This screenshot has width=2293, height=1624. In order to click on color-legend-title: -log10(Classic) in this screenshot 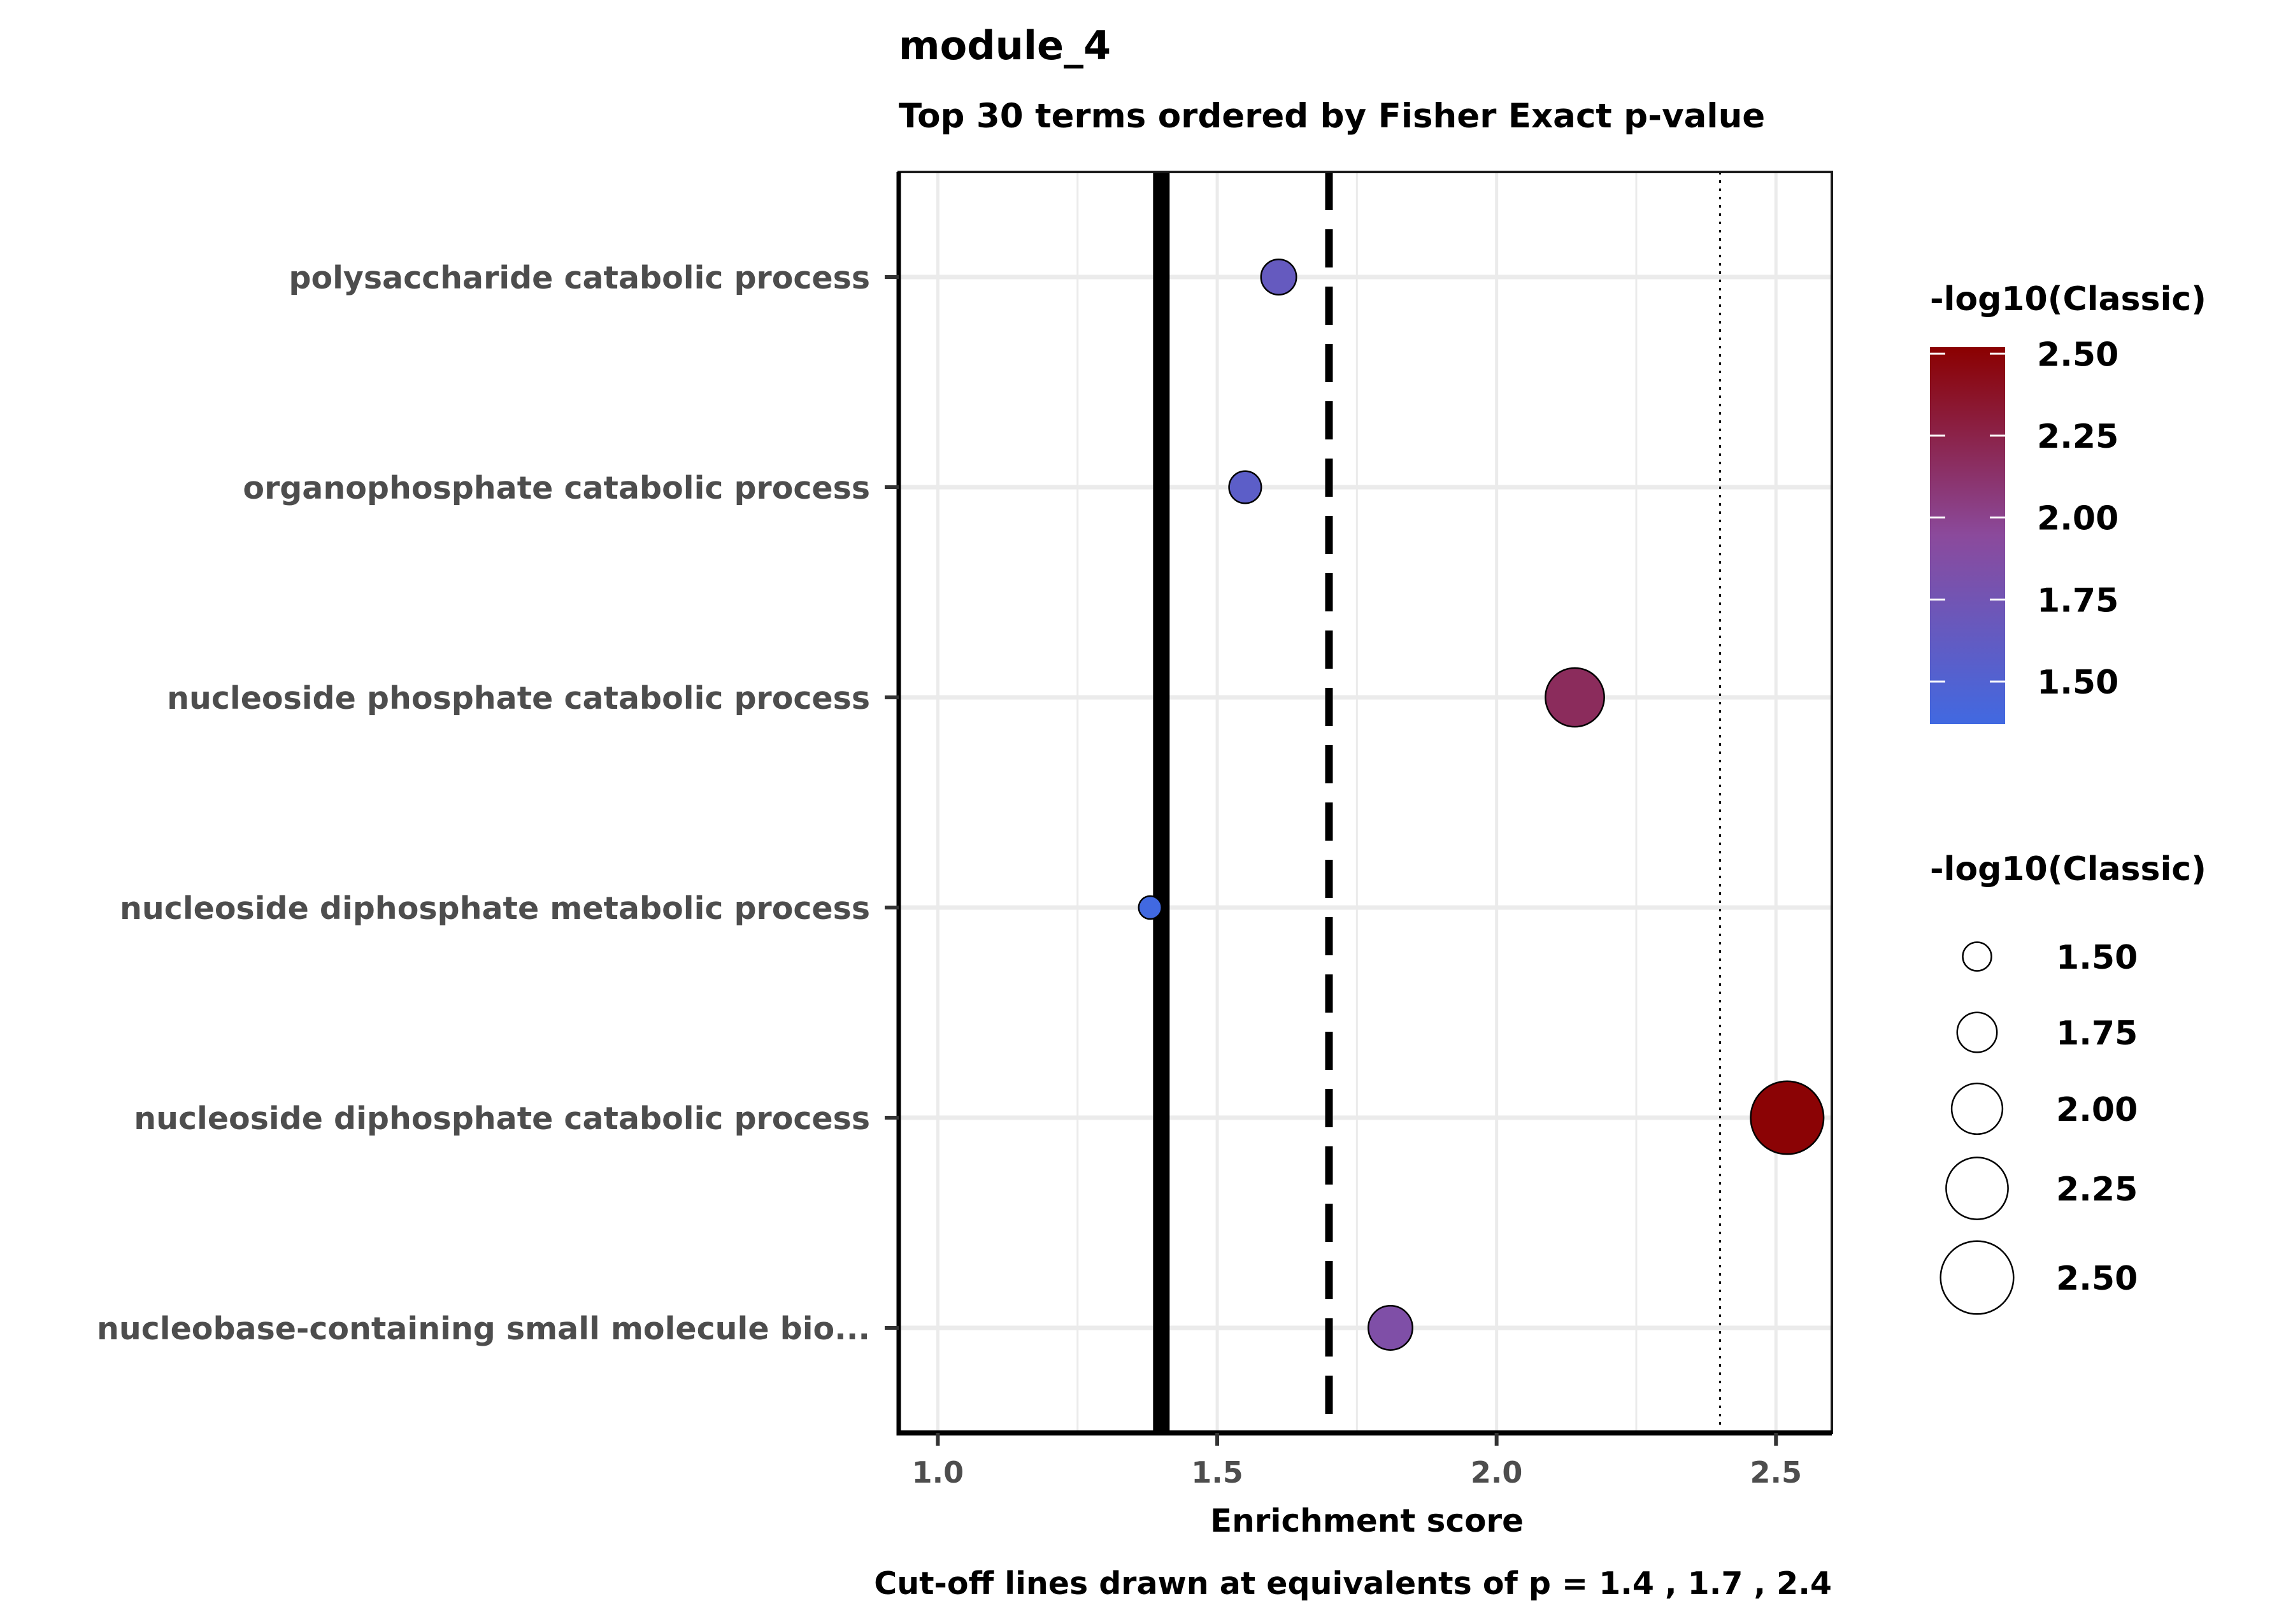, I will do `click(2068, 299)`.